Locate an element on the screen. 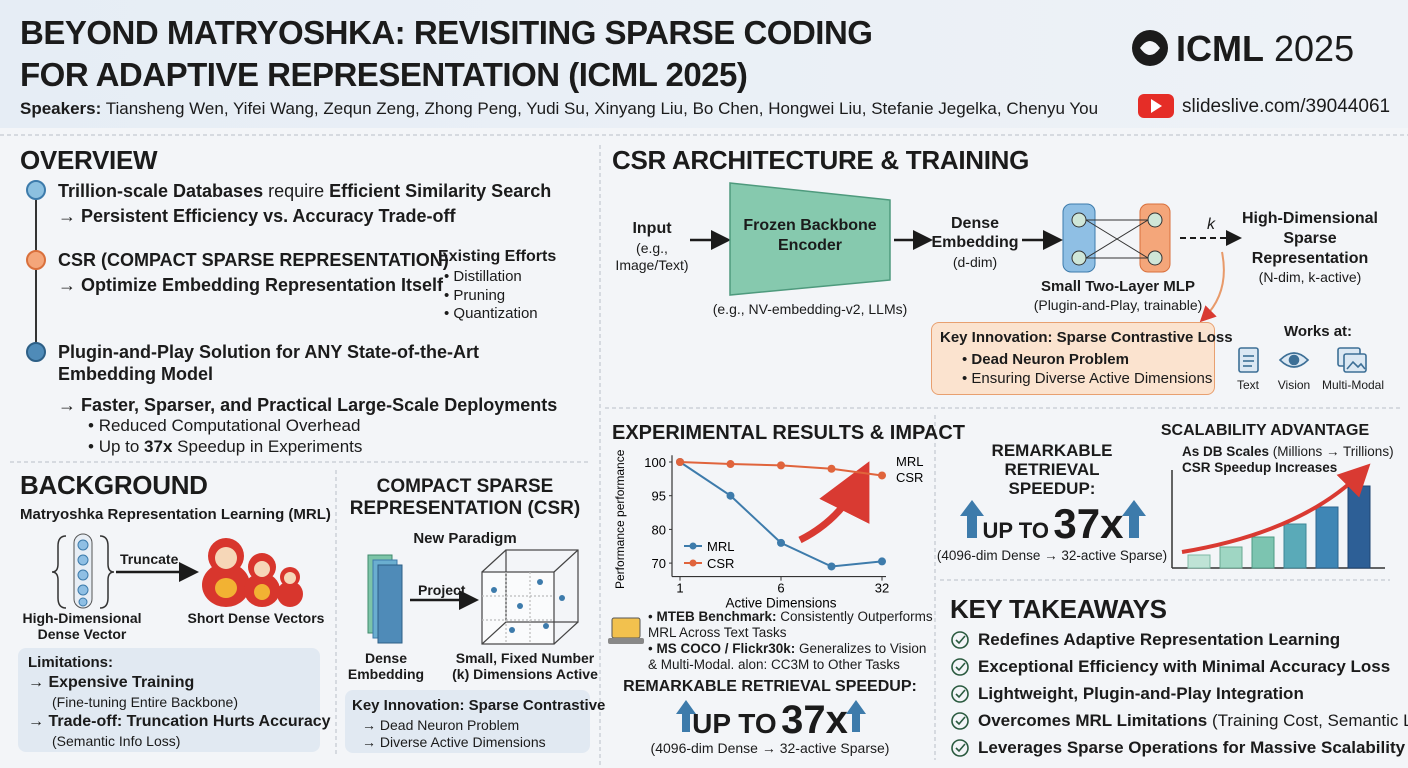  output-label: High-Dimensional is located at coordinates (1310, 218).